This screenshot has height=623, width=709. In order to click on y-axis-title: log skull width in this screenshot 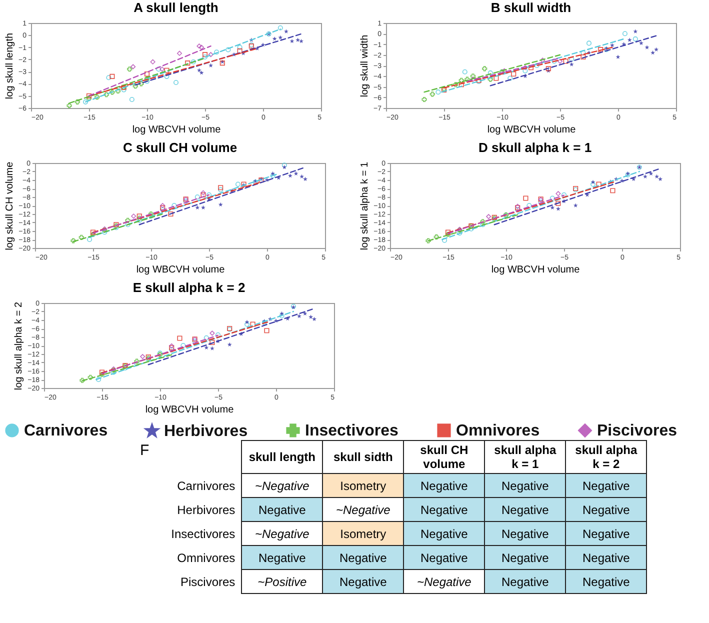, I will do `click(365, 66)`.